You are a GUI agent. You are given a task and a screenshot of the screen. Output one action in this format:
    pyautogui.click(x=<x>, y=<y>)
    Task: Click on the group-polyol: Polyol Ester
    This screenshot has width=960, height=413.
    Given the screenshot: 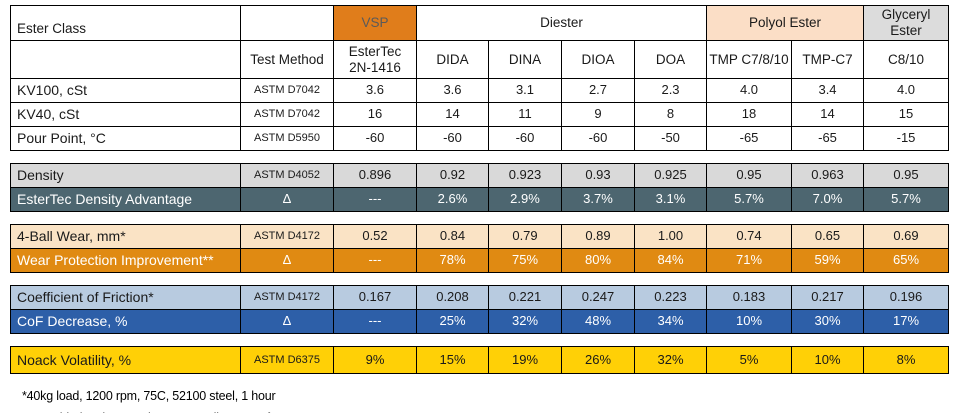 What is the action you would take?
    pyautogui.click(x=785, y=23)
    